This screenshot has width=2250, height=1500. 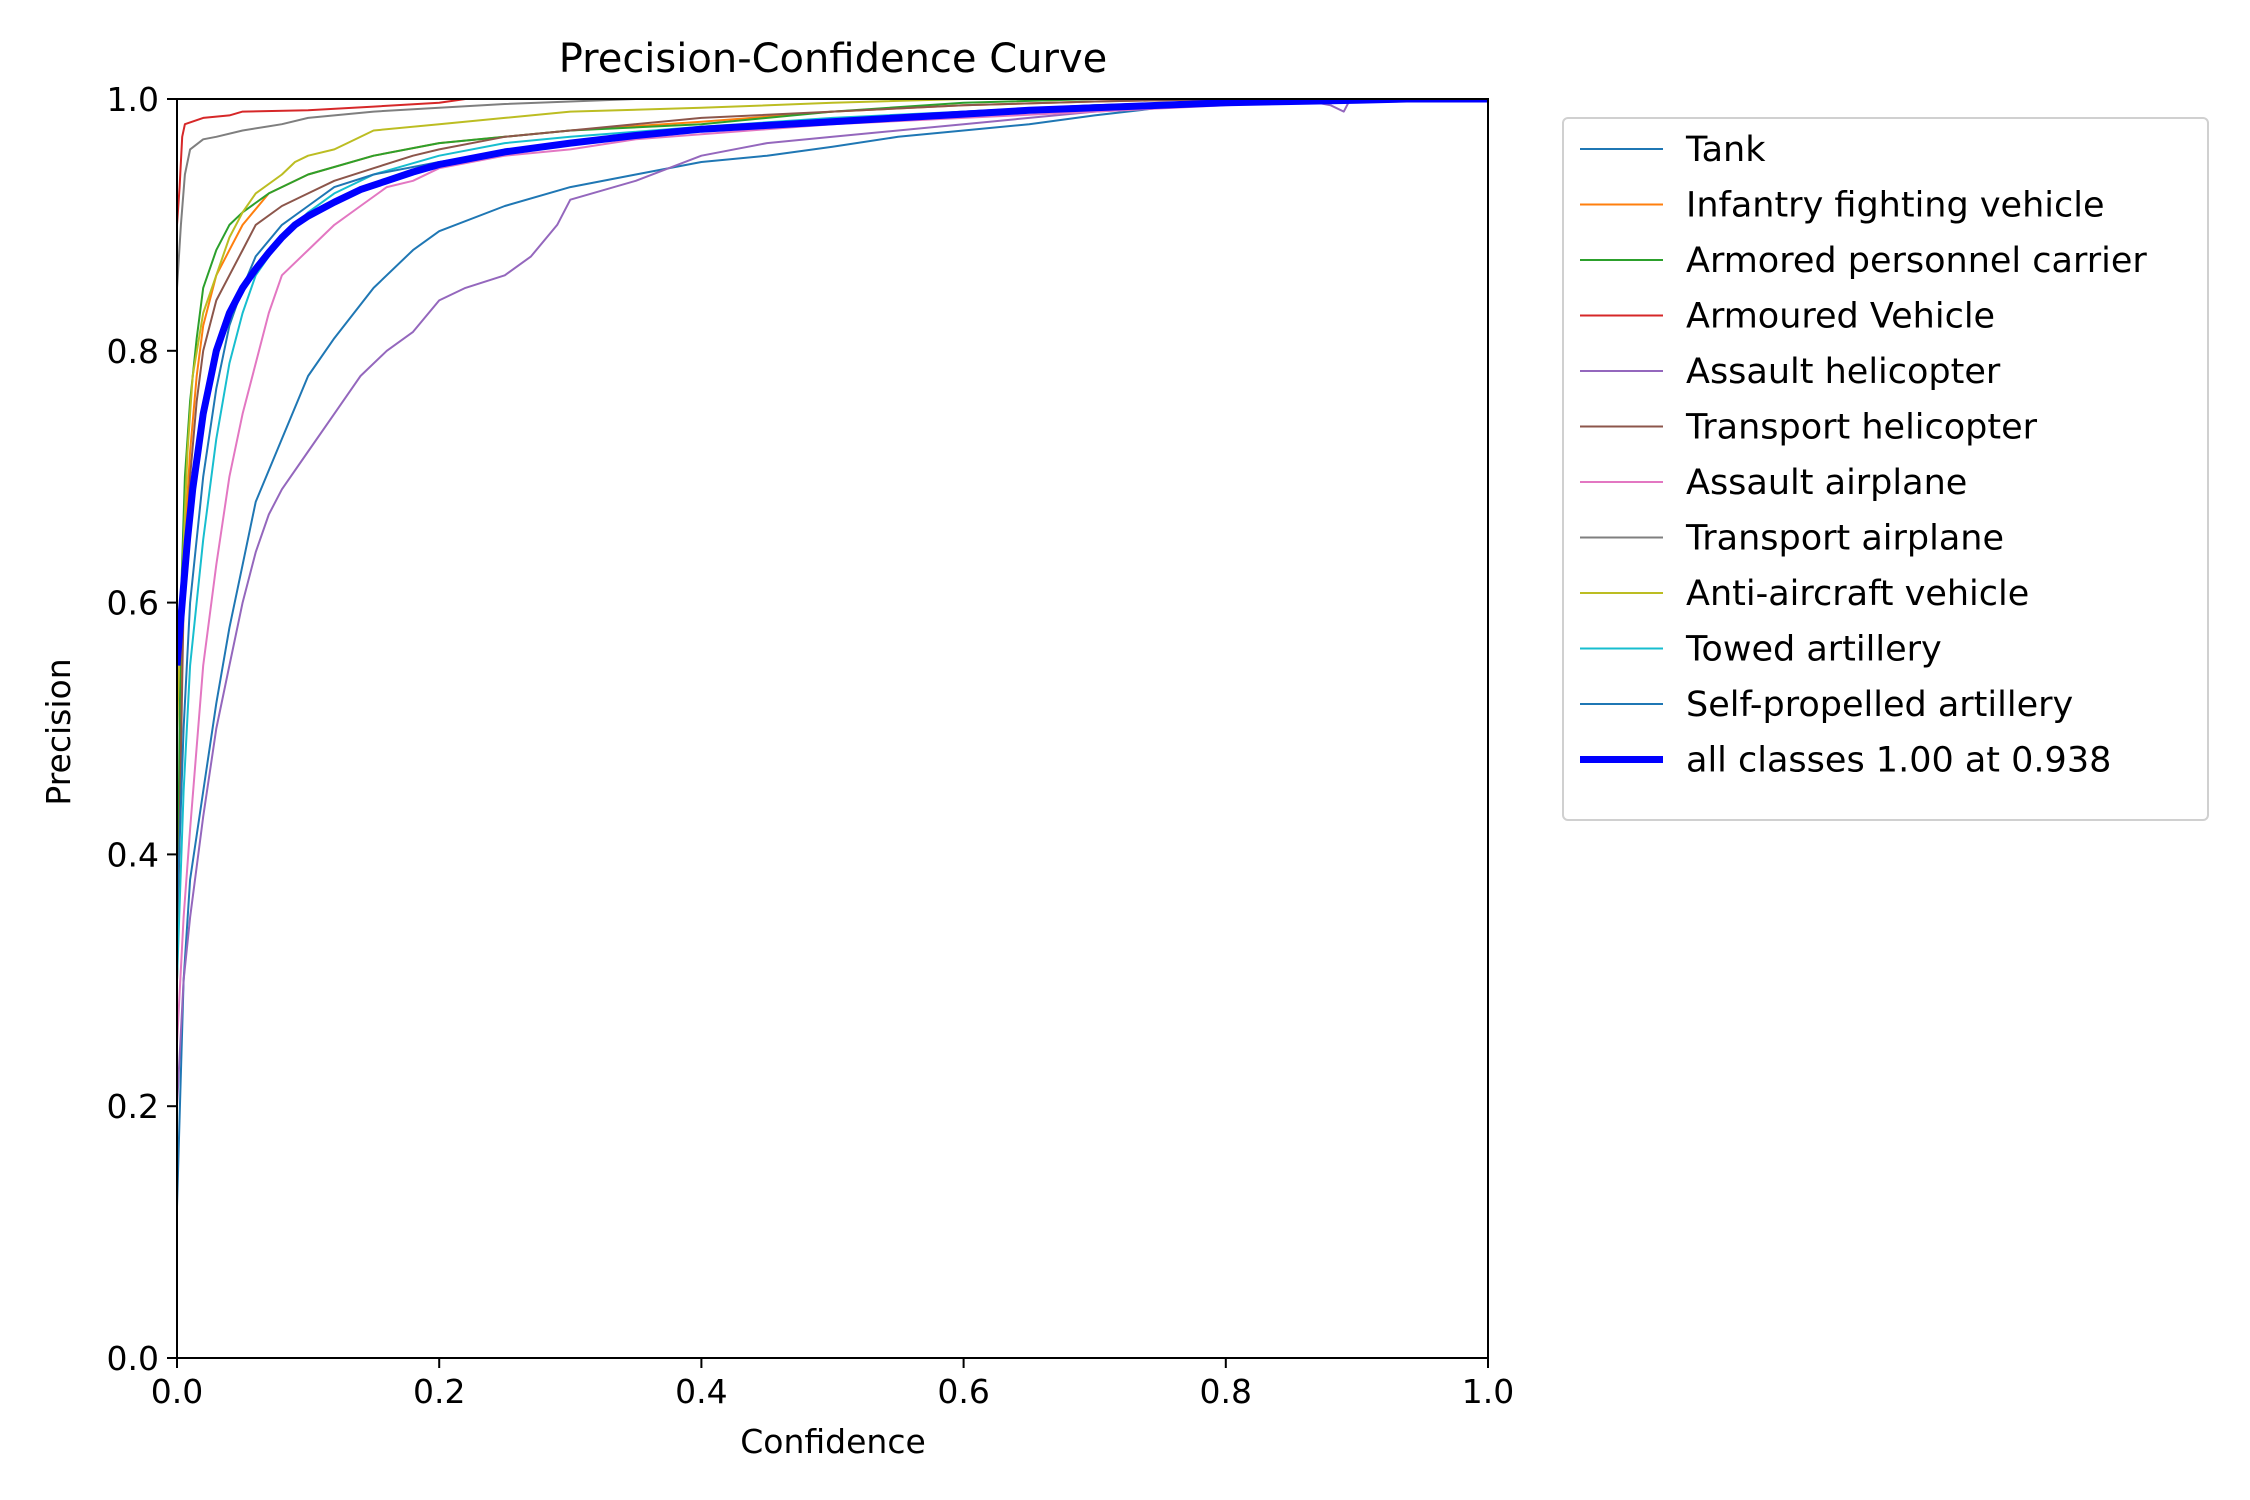 What do you see at coordinates (133, 603) in the screenshot?
I see `y-tick-label: 0.6` at bounding box center [133, 603].